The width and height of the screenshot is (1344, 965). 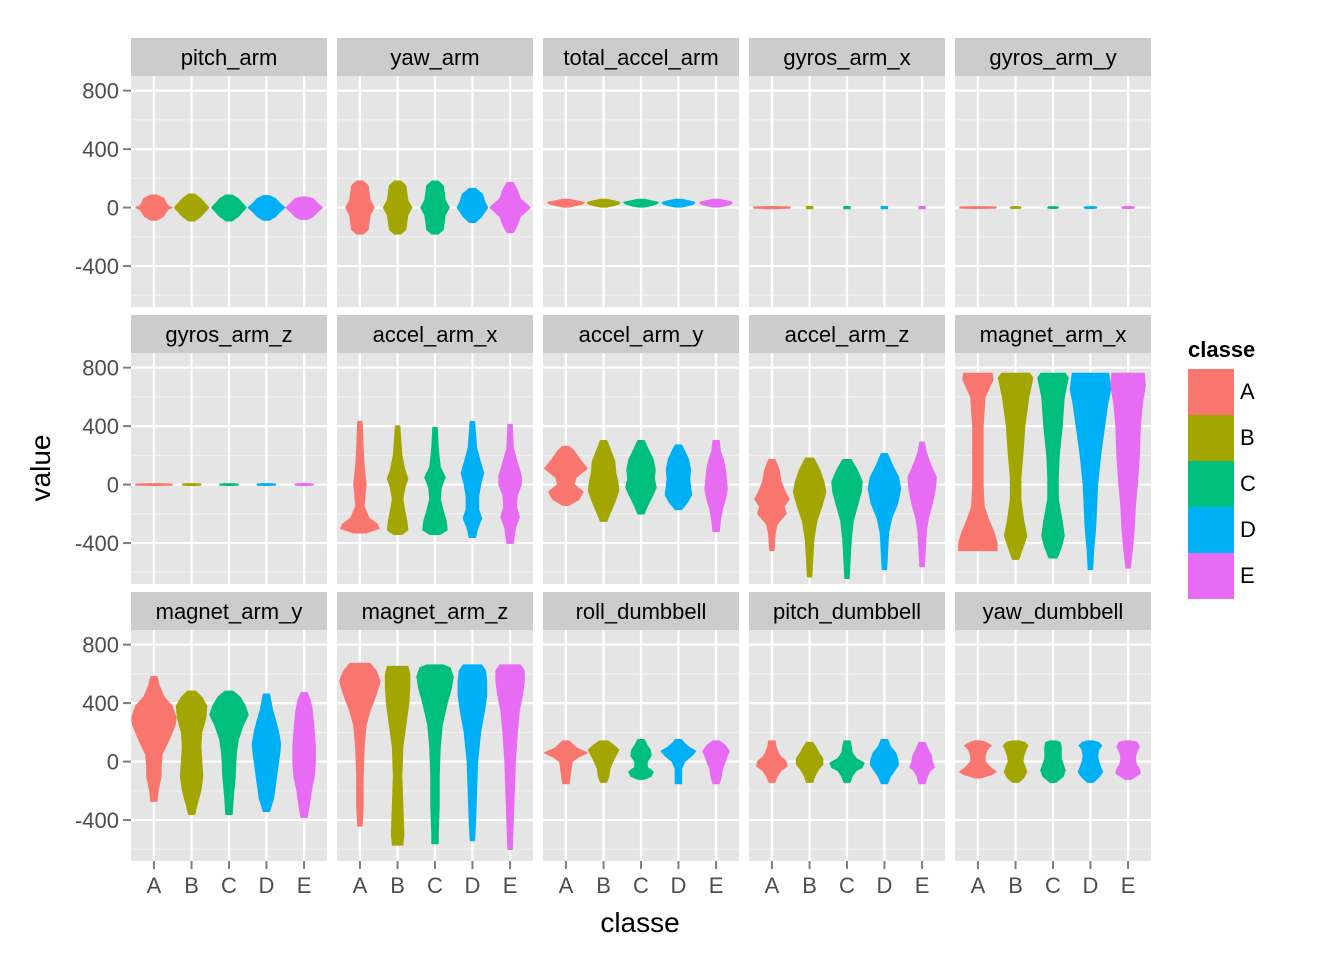 I want to click on violin-total_accel_arm-C, so click(x=641, y=203).